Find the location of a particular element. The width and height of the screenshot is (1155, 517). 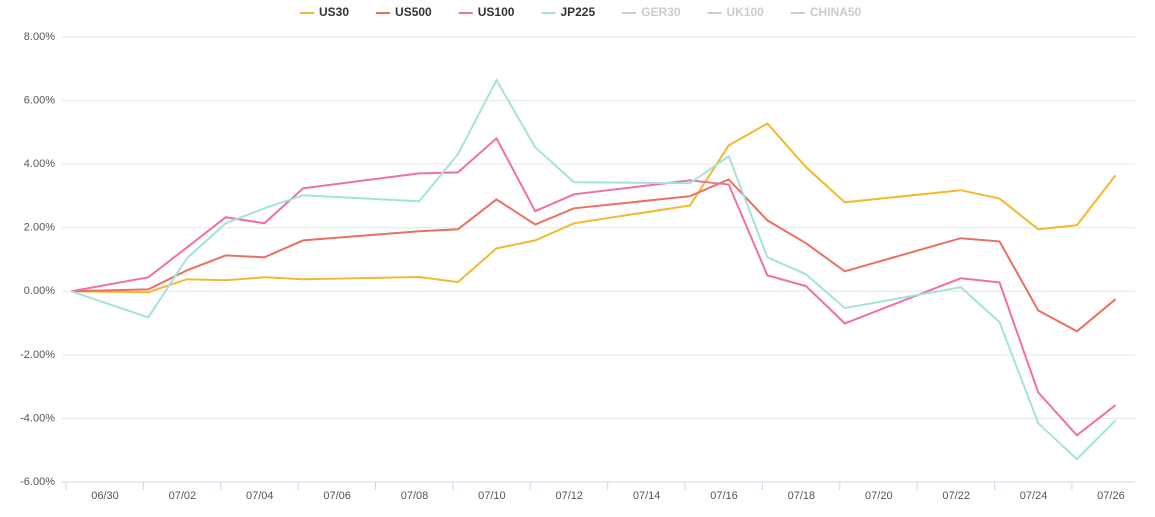

x-tick-label: 07/22 is located at coordinates (956, 496).